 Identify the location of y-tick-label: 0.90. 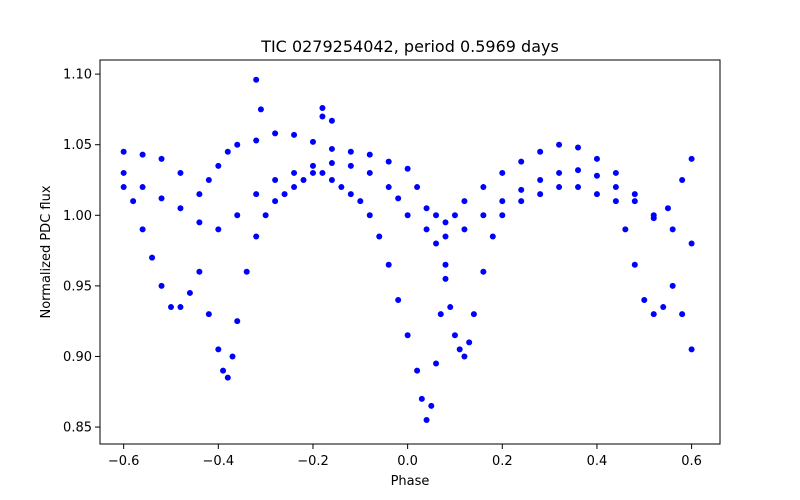
(77, 357).